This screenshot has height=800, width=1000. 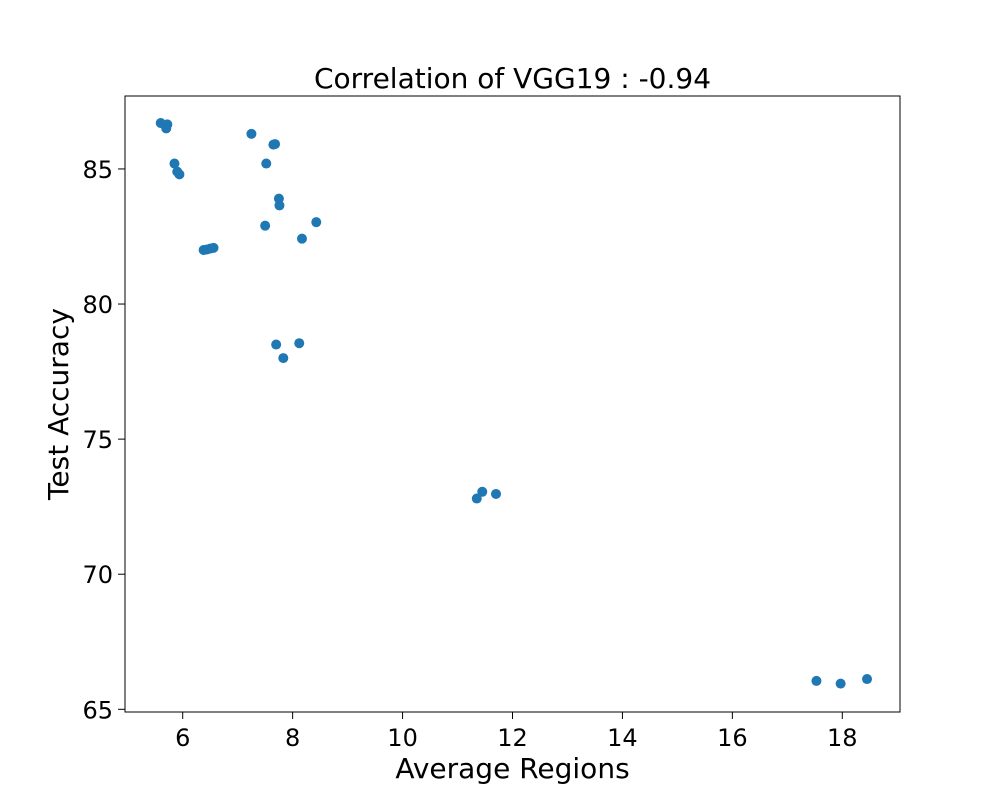 What do you see at coordinates (97, 170) in the screenshot?
I see `y-tick-label: 85` at bounding box center [97, 170].